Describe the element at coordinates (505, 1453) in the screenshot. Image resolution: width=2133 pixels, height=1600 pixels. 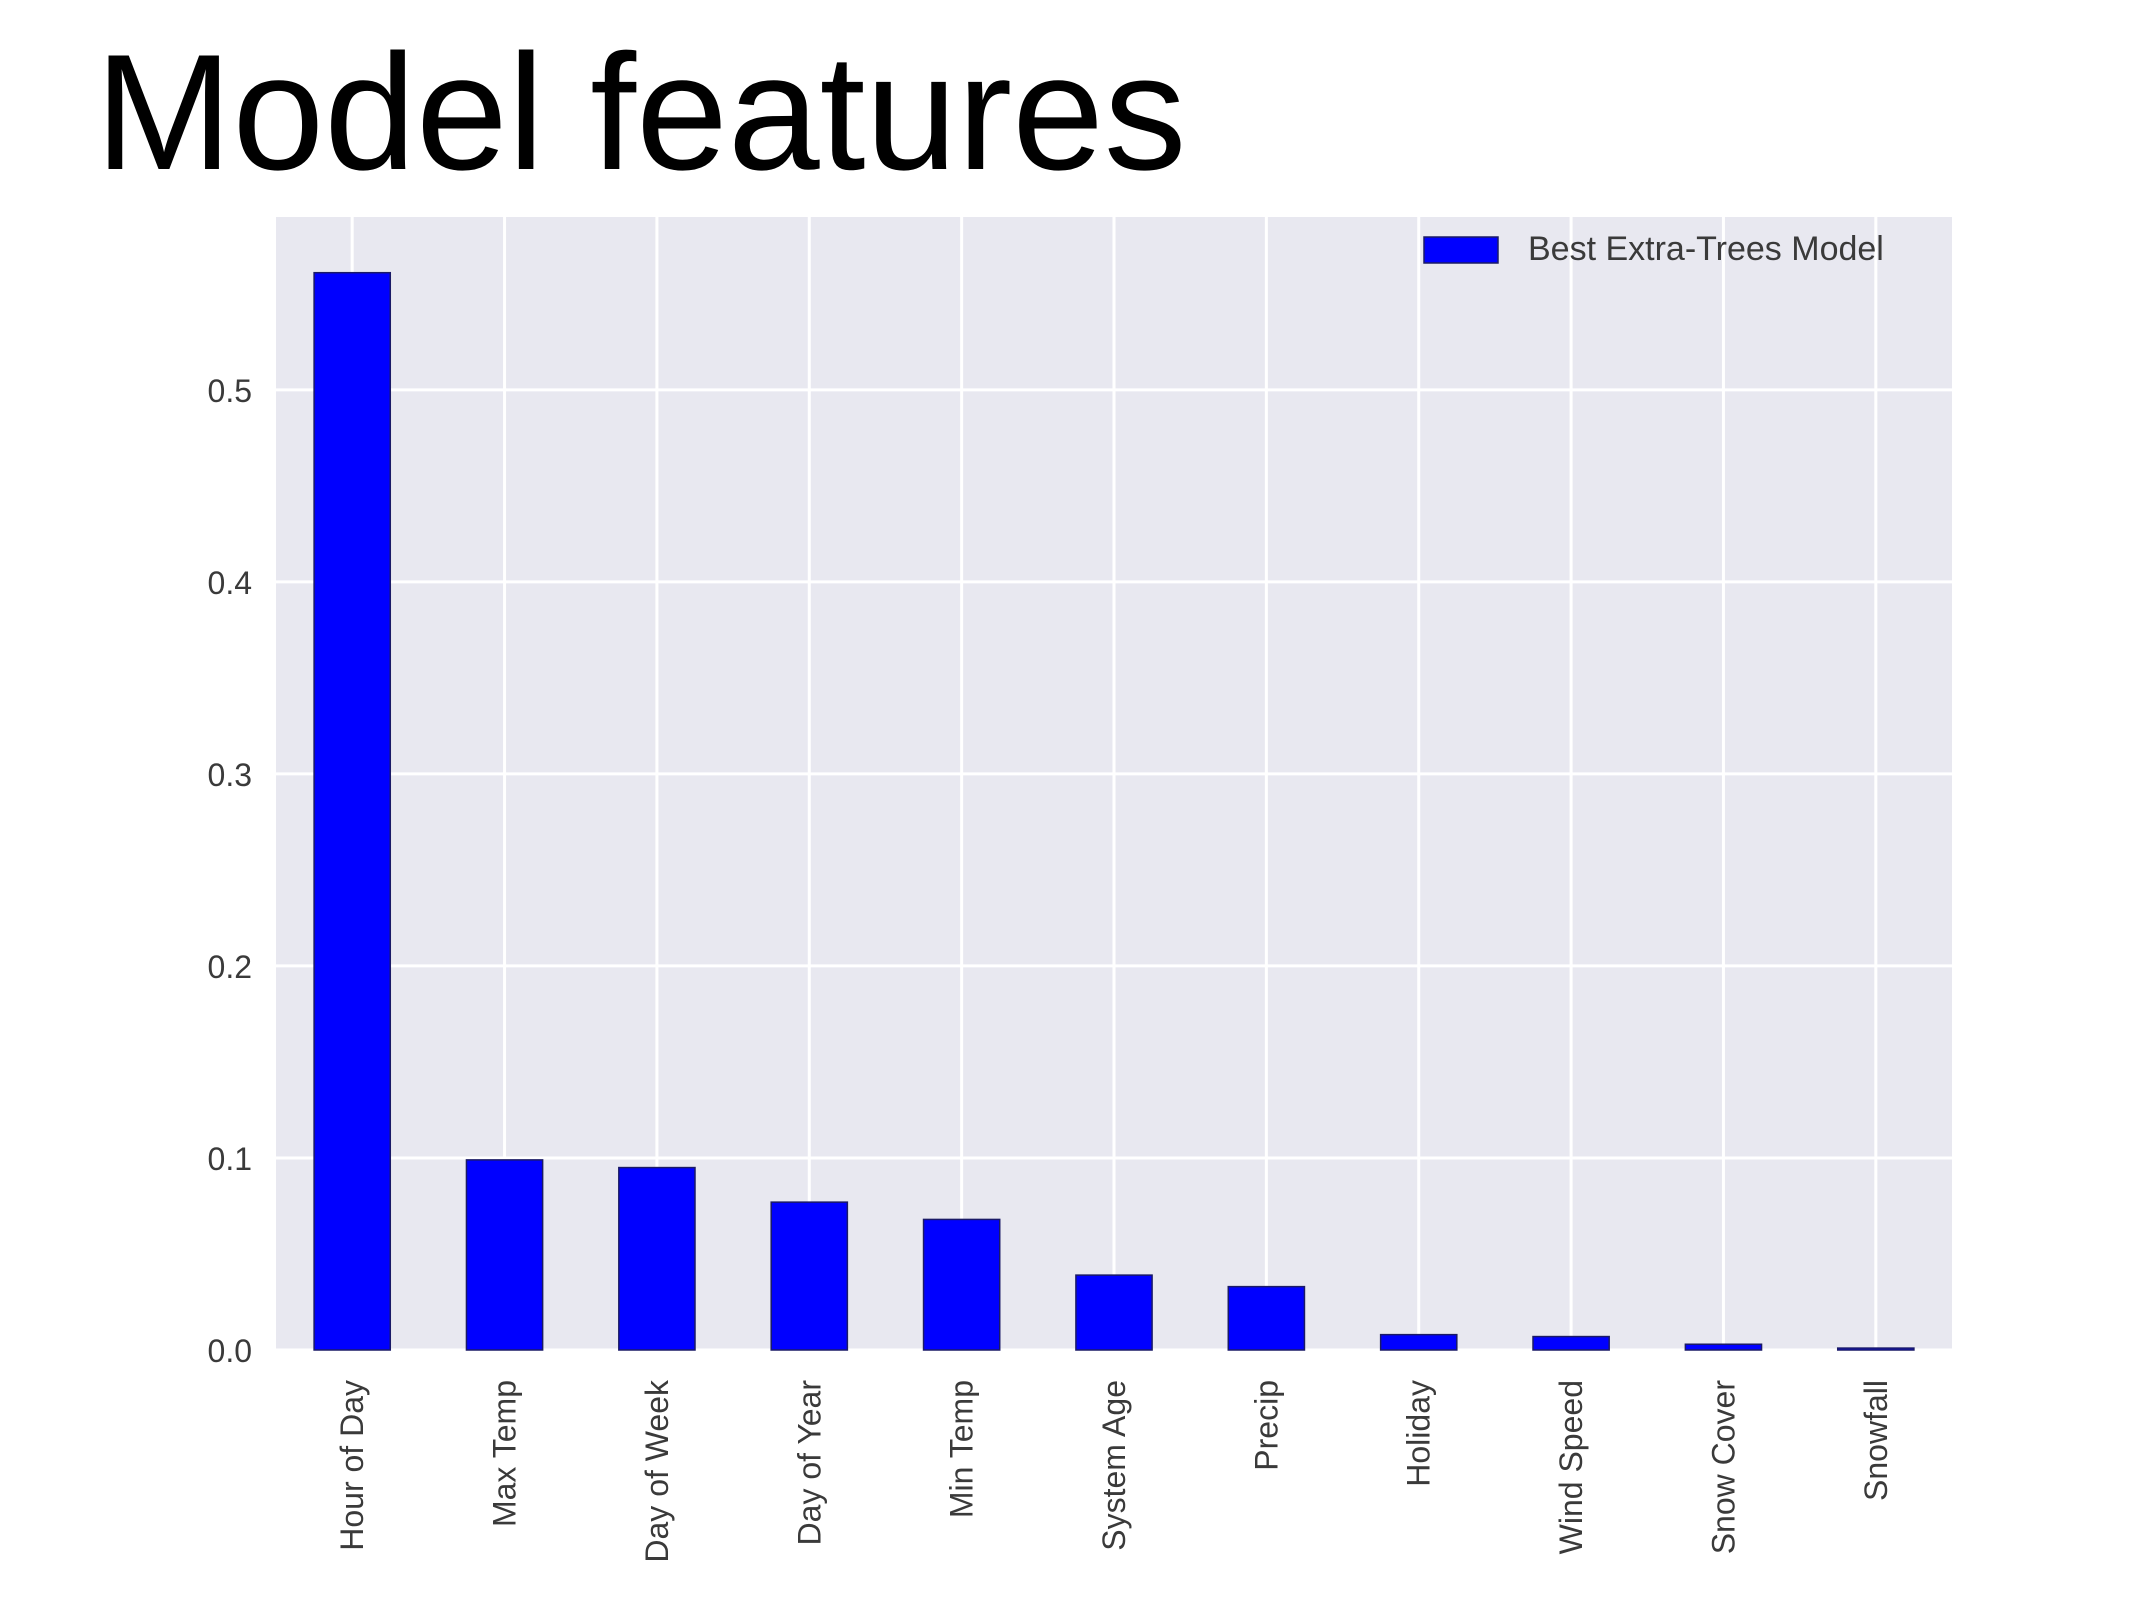
I see `x-tick-label: Max Temp` at that location.